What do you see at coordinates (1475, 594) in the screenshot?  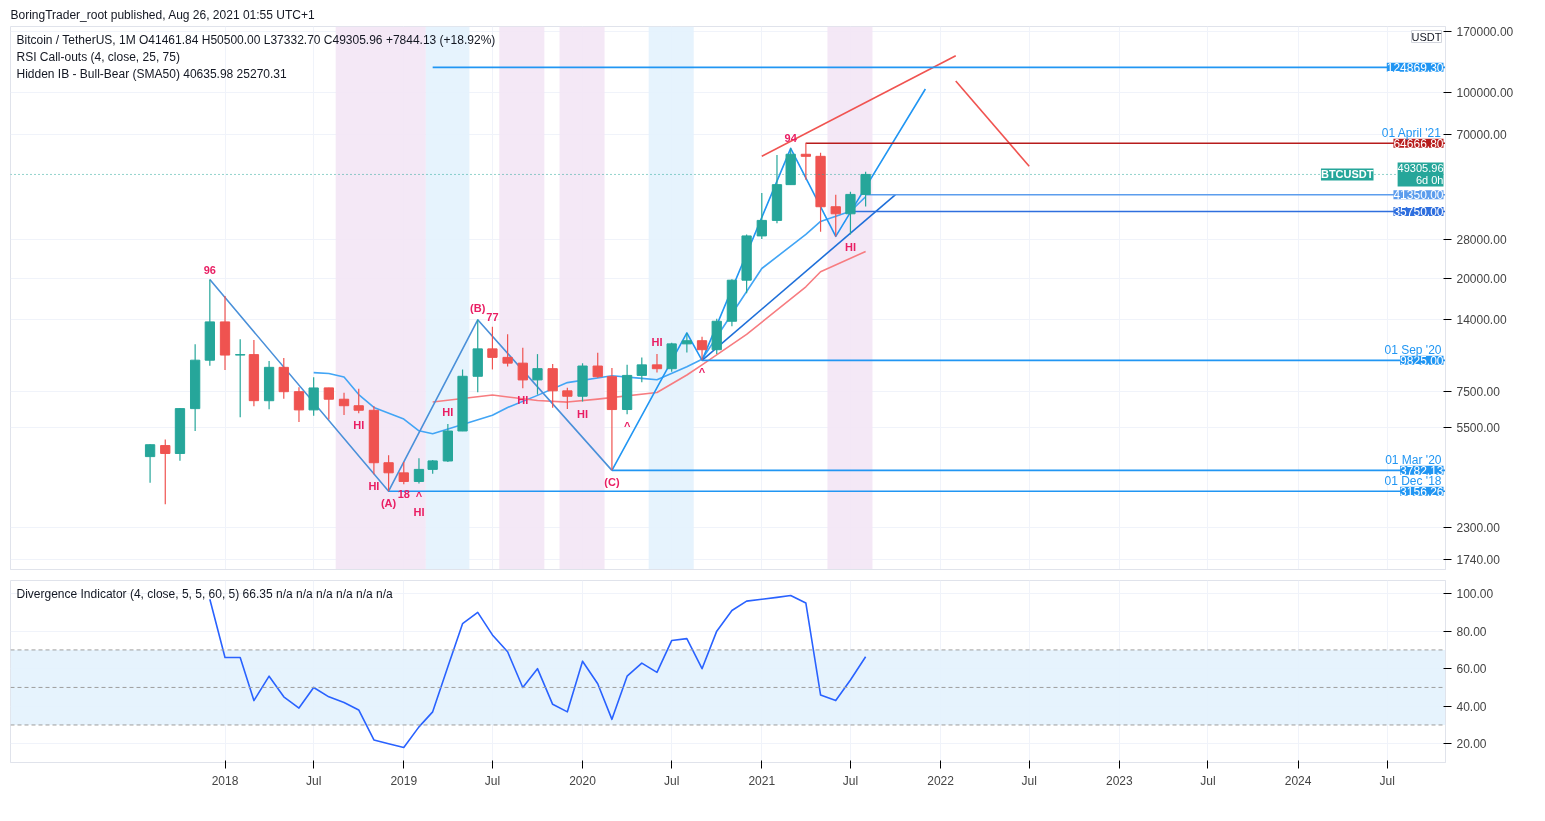 I see `y-tick-label: 100.00` at bounding box center [1475, 594].